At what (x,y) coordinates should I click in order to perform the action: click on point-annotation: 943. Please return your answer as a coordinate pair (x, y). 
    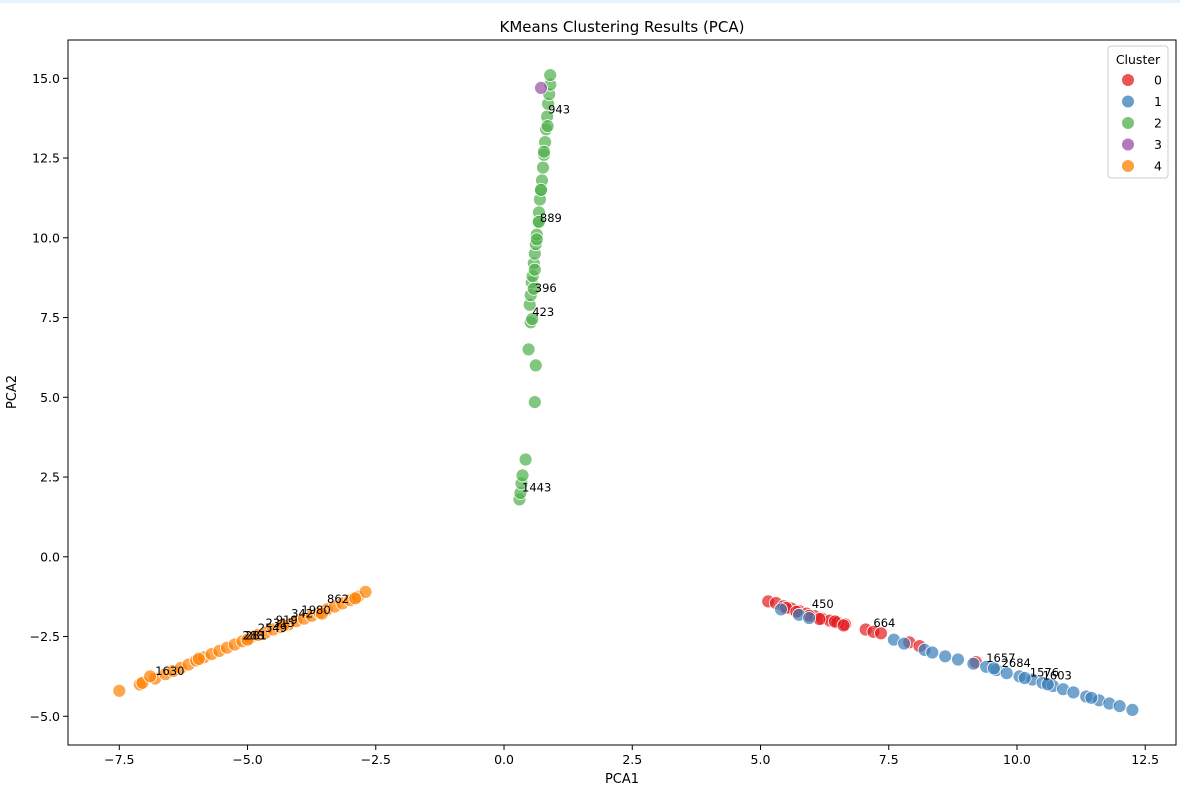
    Looking at the image, I should click on (559, 109).